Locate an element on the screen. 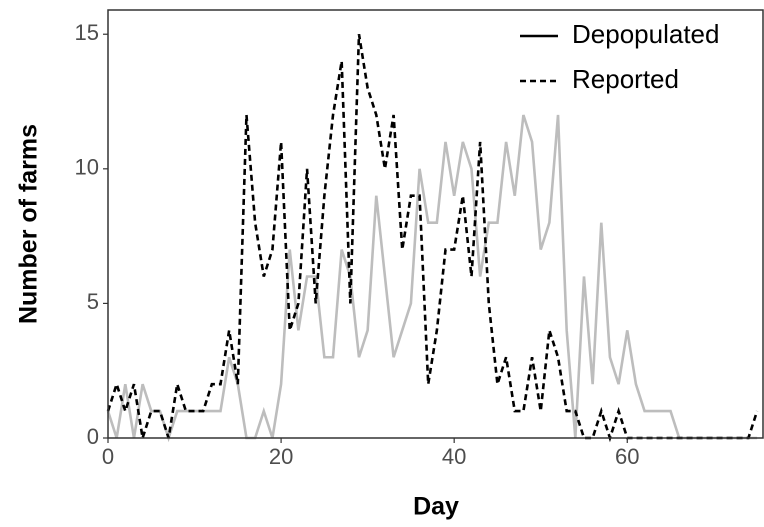 This screenshot has width=764, height=527. x-tick-label: 20 is located at coordinates (281, 456).